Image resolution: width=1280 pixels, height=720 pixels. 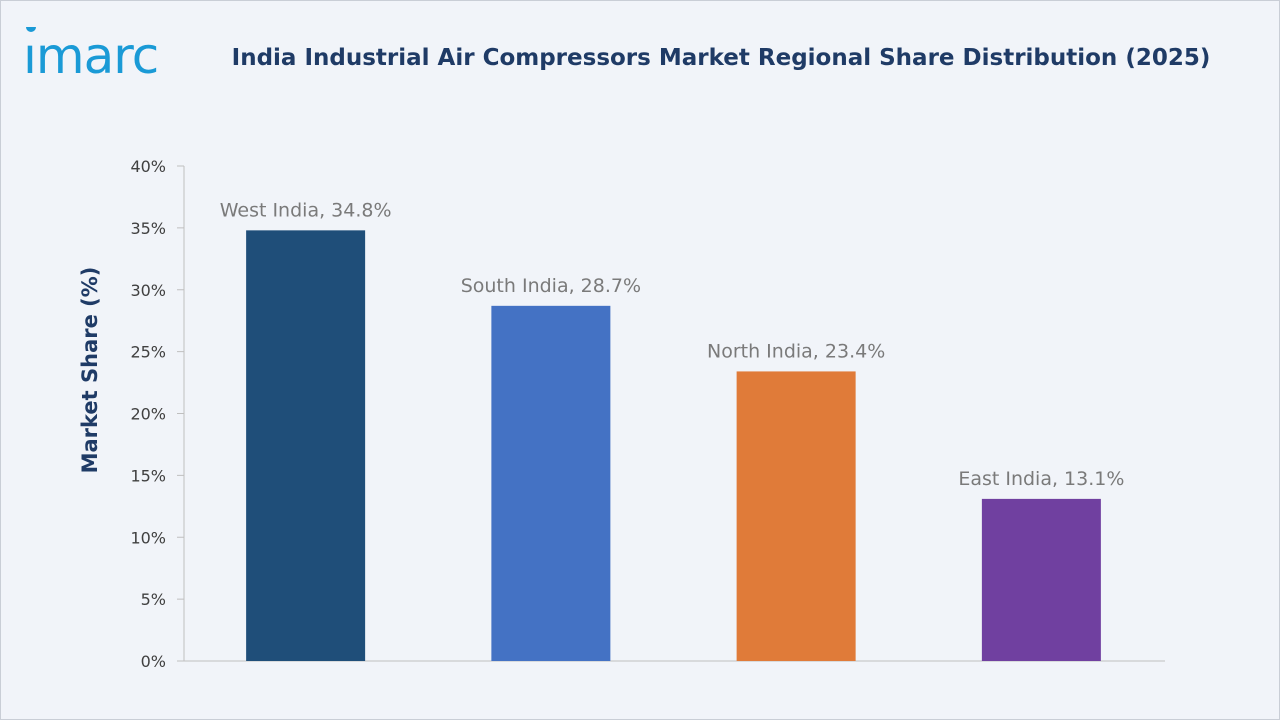 I want to click on bar-east-india, so click(x=1041, y=579).